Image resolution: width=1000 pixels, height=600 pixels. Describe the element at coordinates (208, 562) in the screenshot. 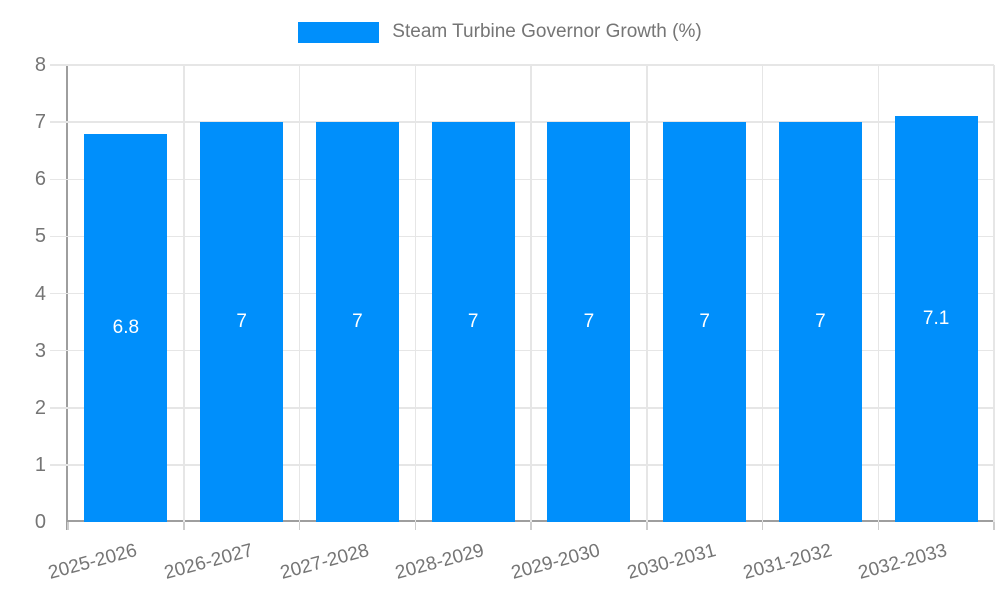

I see `x-axis-label: 2026-2027` at that location.